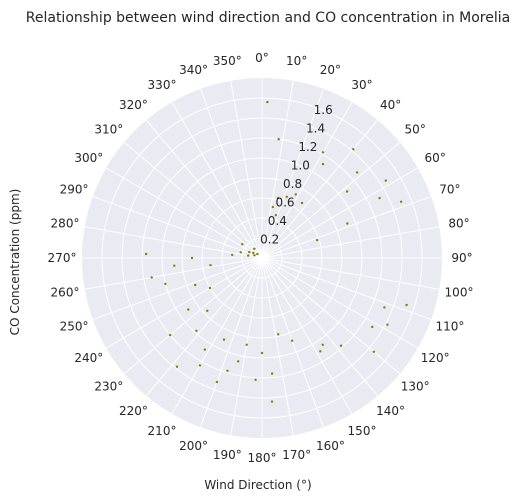 Image resolution: width=529 pixels, height=501 pixels. What do you see at coordinates (277, 221) in the screenshot?
I see `radial-tick-label: 0.4` at bounding box center [277, 221].